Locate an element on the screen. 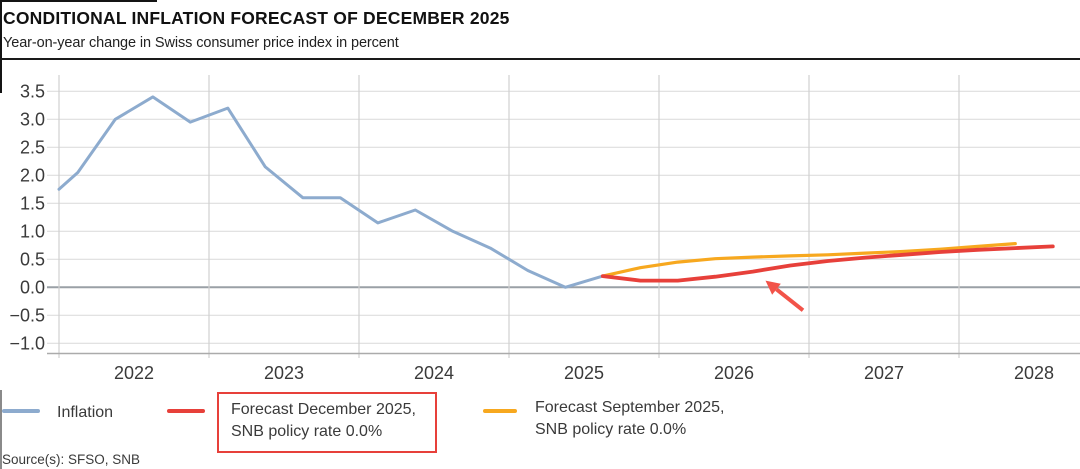 This screenshot has height=469, width=1080. series-forecast-december-2025 is located at coordinates (827, 263).